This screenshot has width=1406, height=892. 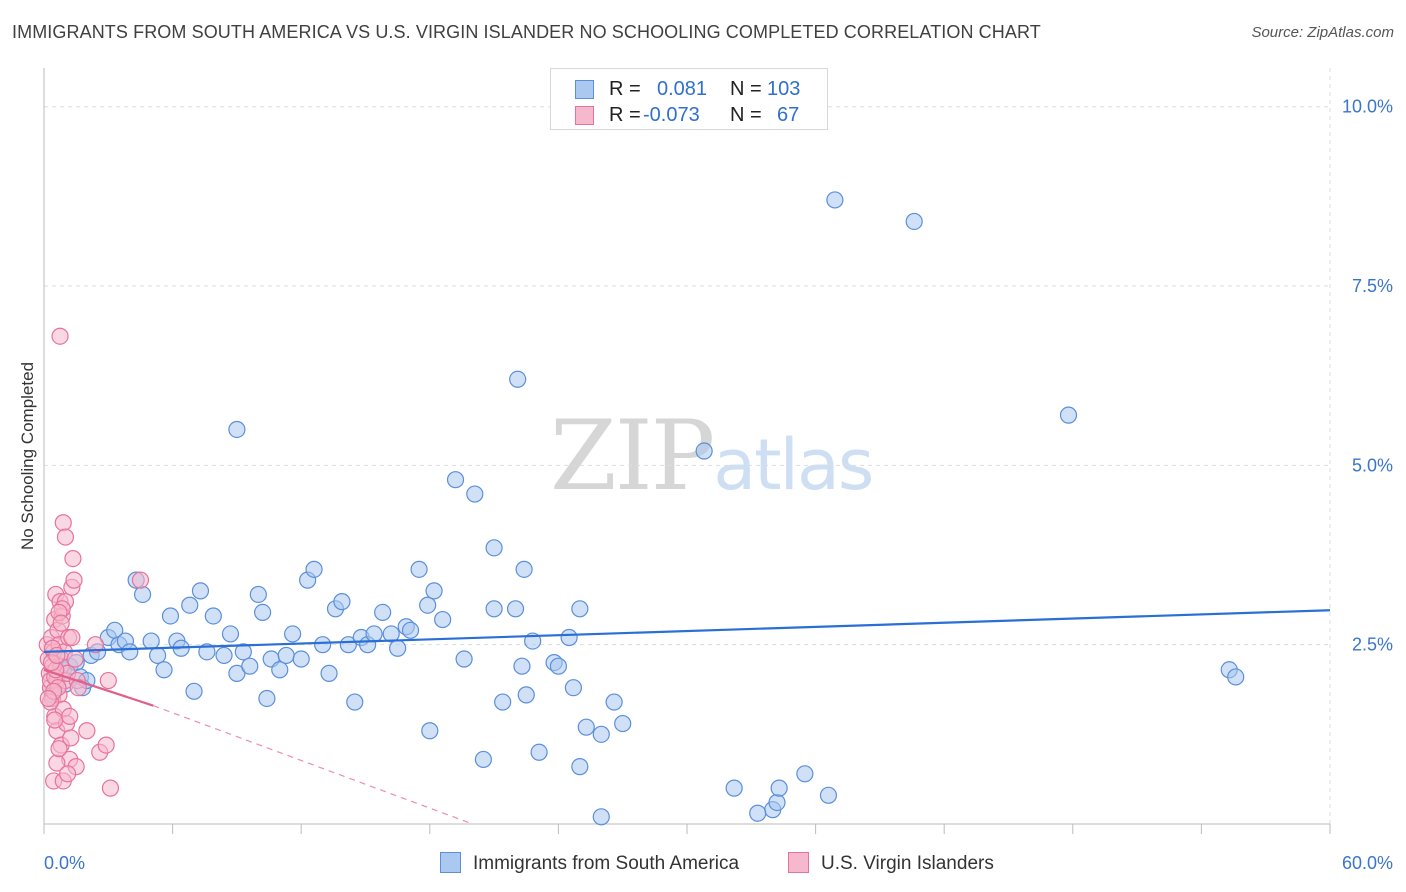 I want to click on y-tick-label: 2.5%, so click(x=1372, y=645).